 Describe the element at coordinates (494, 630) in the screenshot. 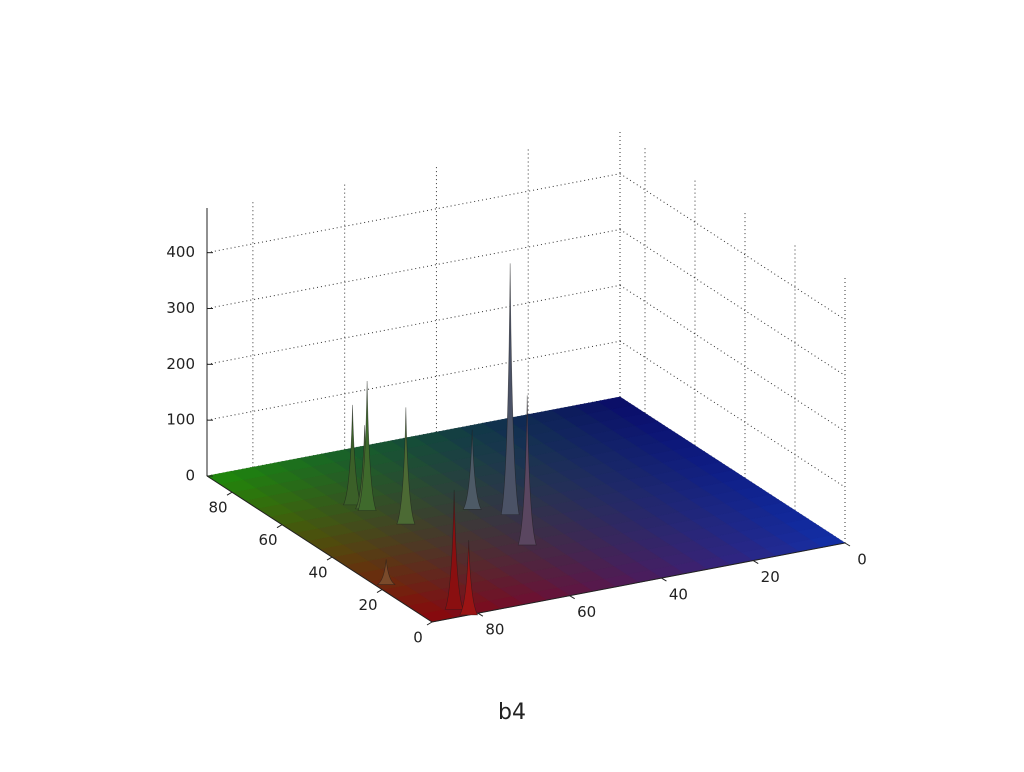

I see `y-tick-label: 80` at that location.